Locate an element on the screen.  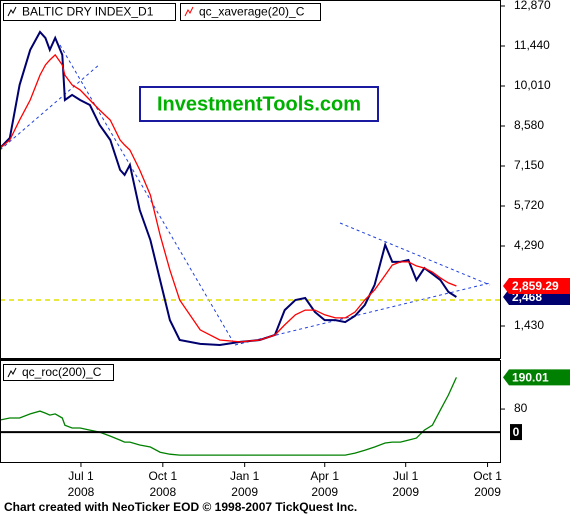
watermark-box is located at coordinates (259, 104).